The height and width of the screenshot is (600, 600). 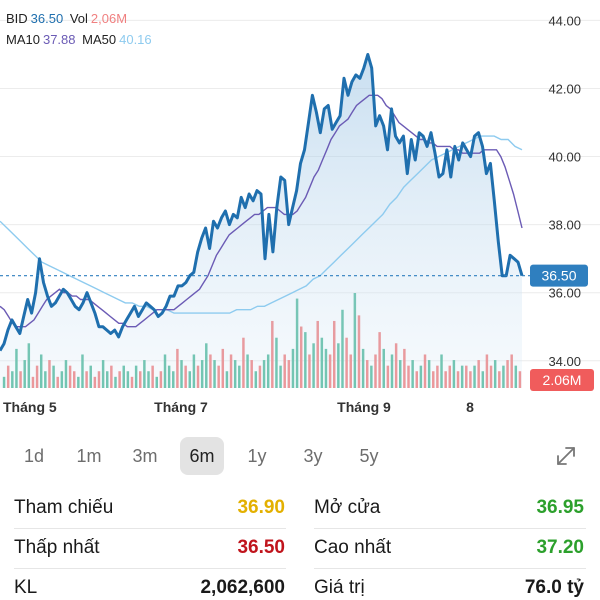 What do you see at coordinates (202, 456) in the screenshot?
I see `range-tab-6m: 6m` at bounding box center [202, 456].